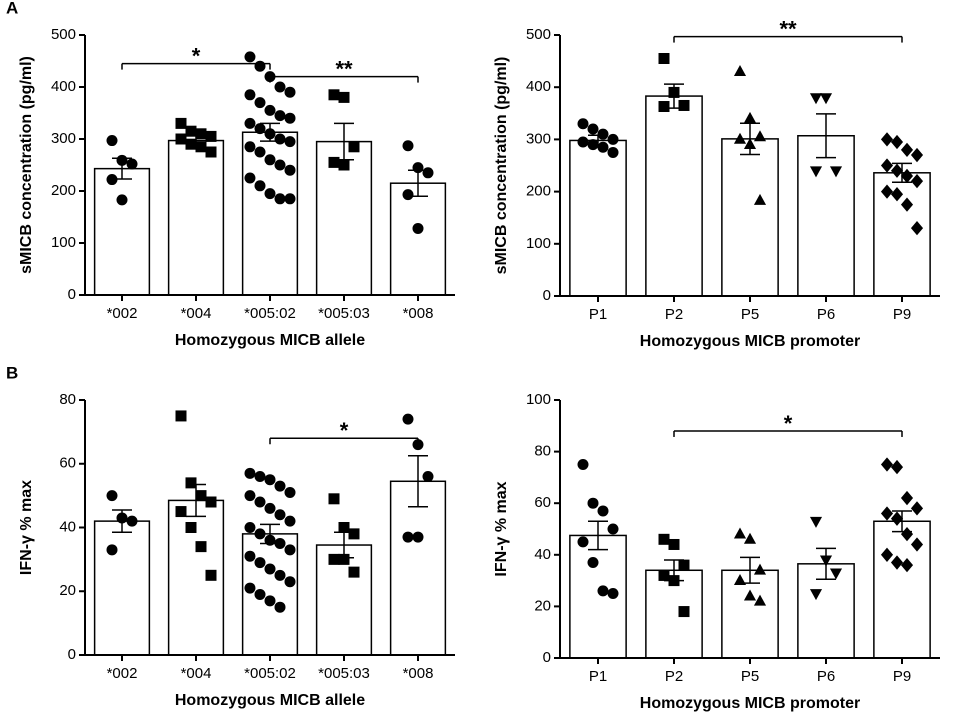  I want to click on x-tick-label: P9, so click(902, 676).